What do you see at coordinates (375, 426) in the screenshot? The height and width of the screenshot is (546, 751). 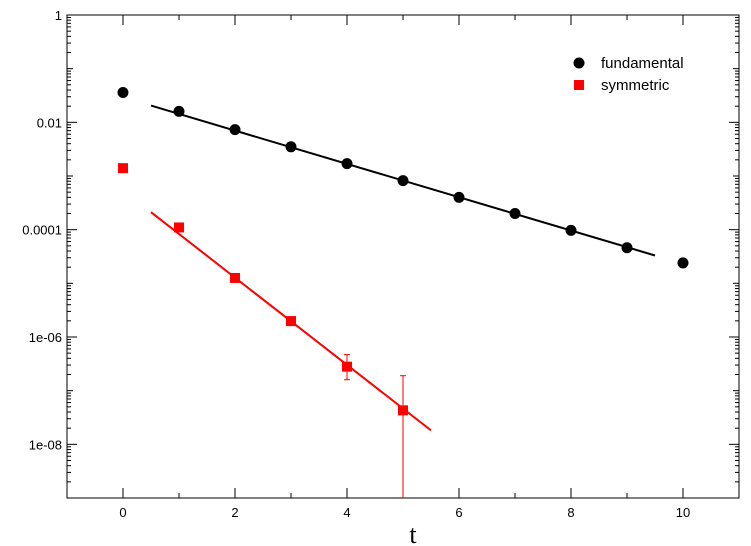 I see `error-bars` at bounding box center [375, 426].